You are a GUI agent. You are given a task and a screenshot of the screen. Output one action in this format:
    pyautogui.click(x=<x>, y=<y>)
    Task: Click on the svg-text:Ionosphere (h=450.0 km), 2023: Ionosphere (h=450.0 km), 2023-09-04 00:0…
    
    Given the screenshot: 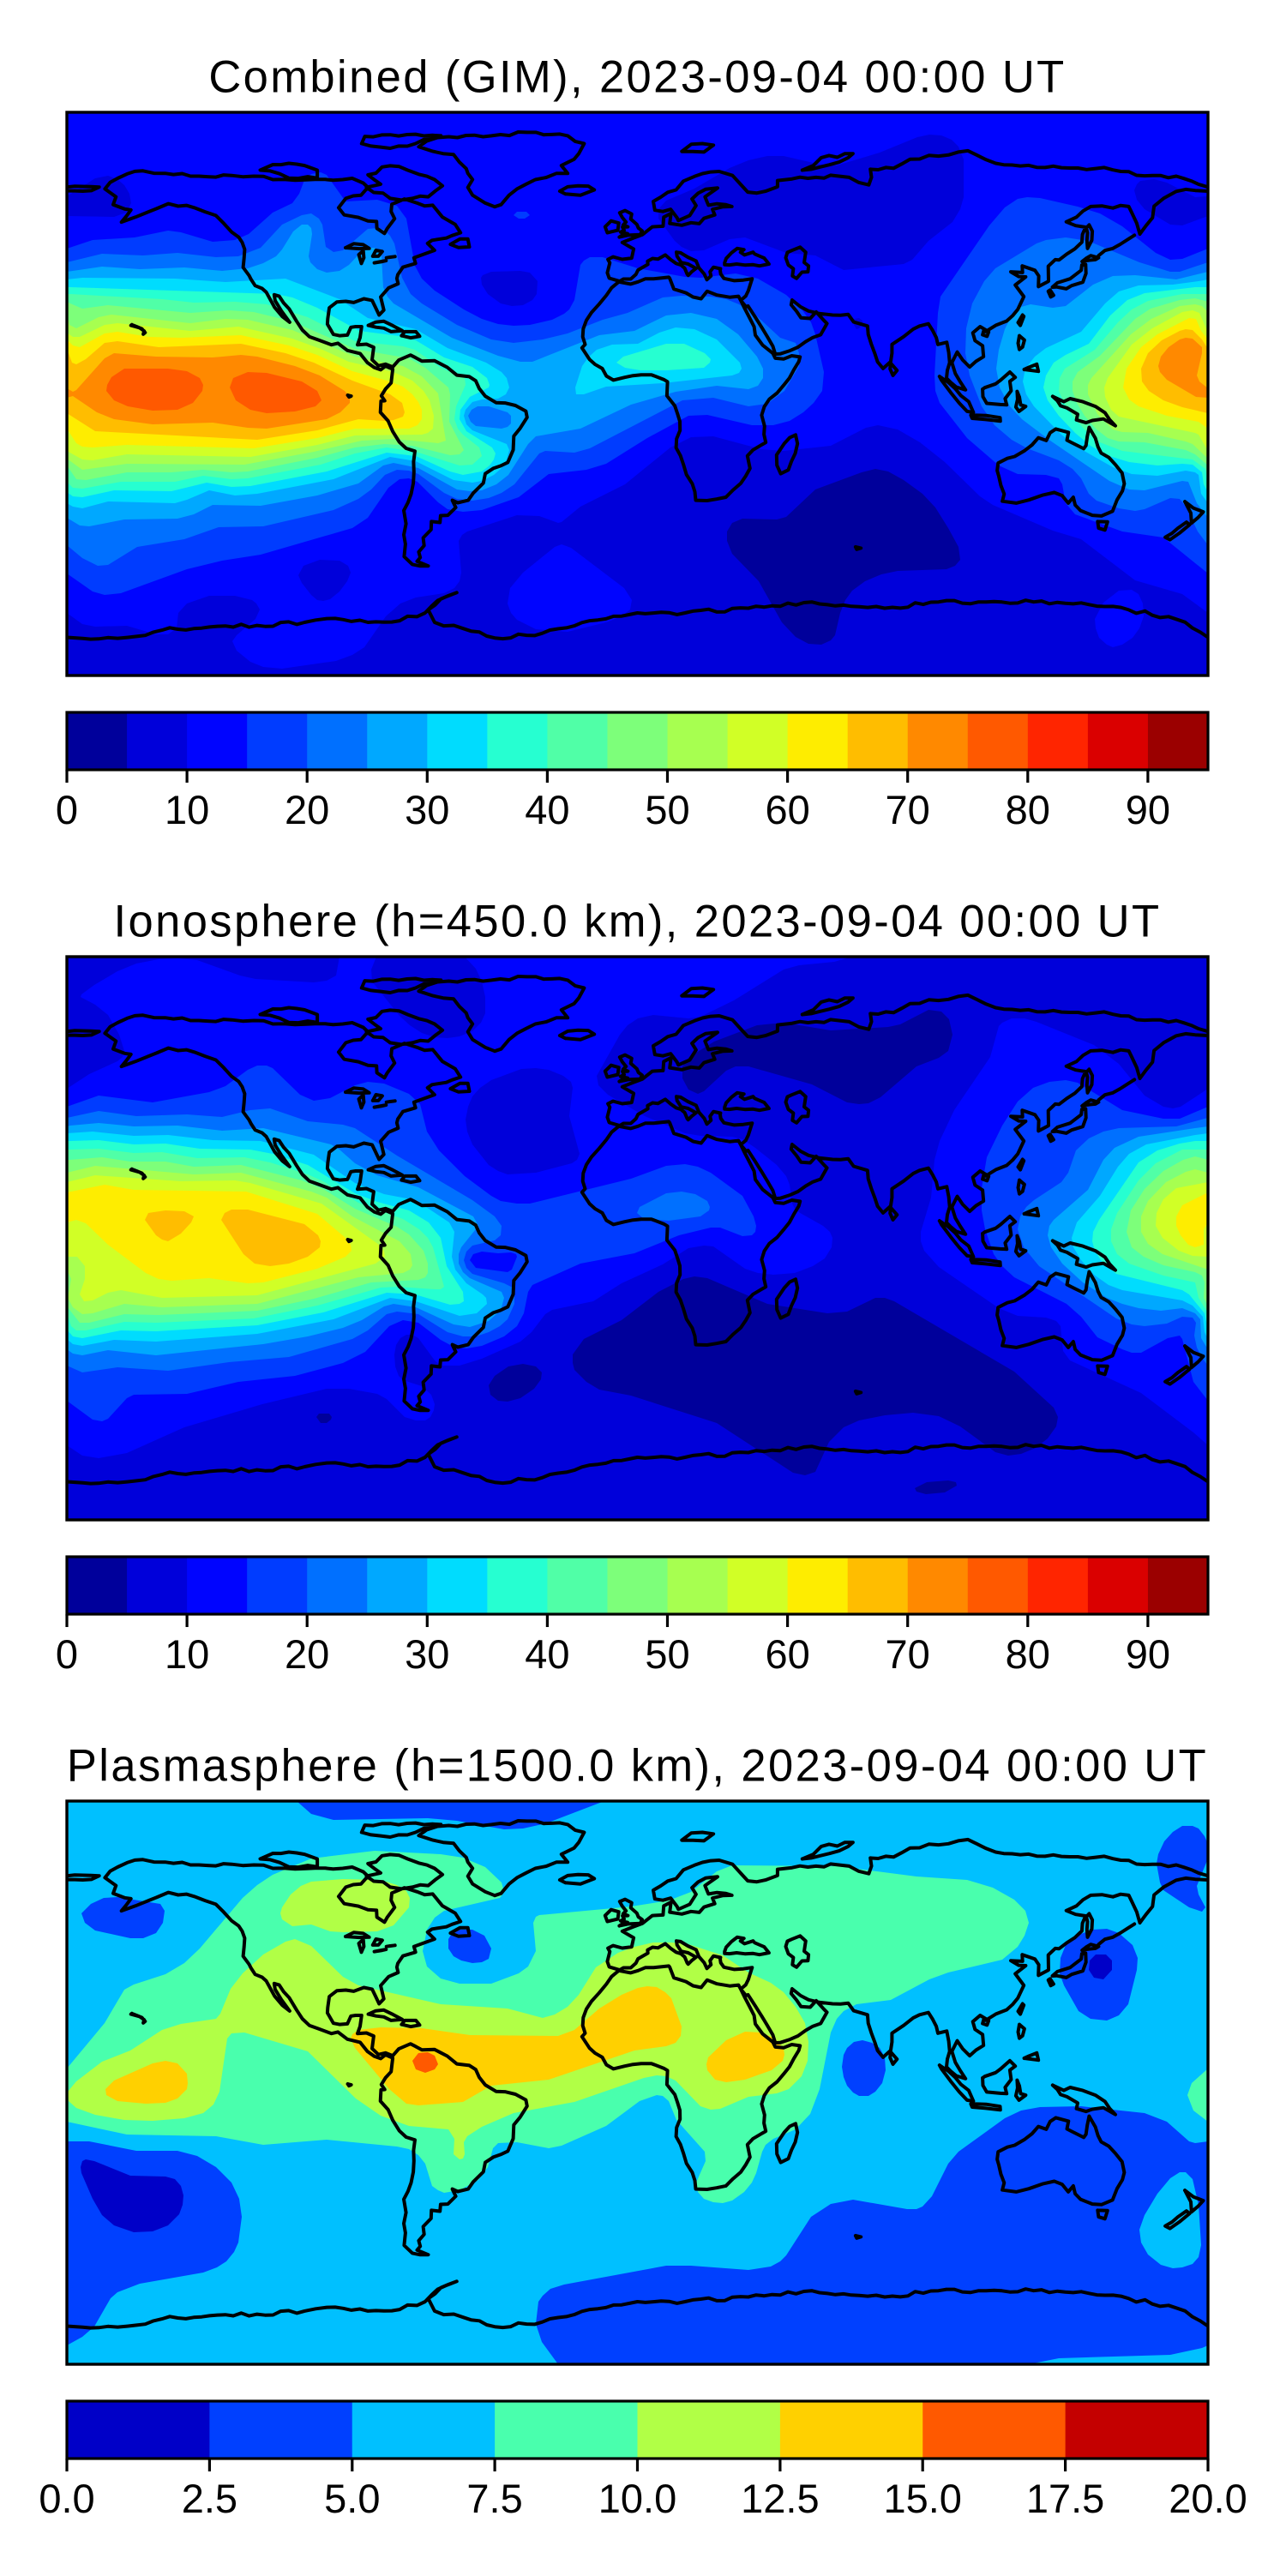 What is the action you would take?
    pyautogui.click(x=638, y=922)
    